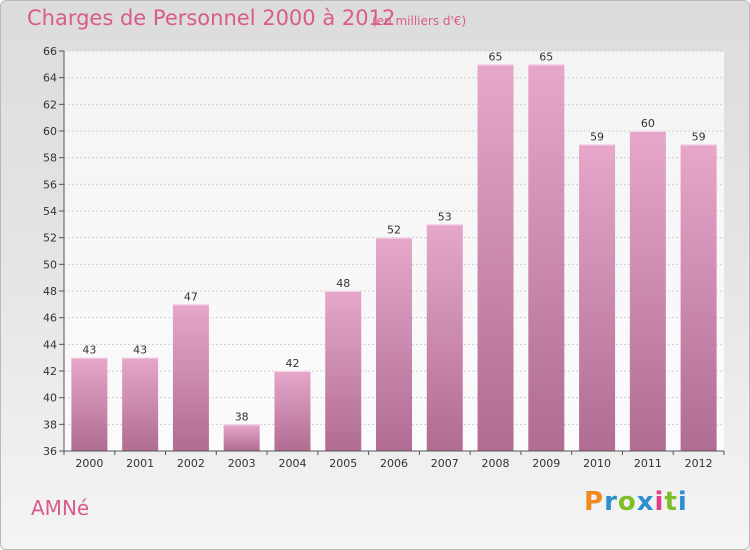 This screenshot has height=550, width=750. I want to click on logo-letter: o, so click(627, 502).